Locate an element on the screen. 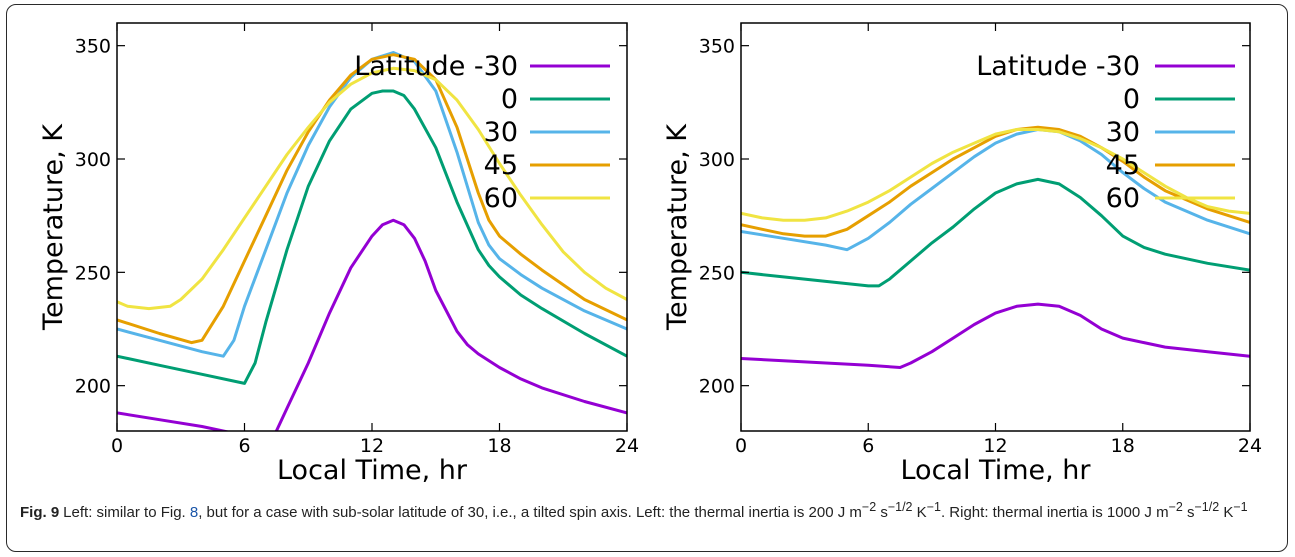 Image resolution: width=1295 pixels, height=557 pixels. caption-text: Left: similar to Fig. is located at coordinates (126, 512).